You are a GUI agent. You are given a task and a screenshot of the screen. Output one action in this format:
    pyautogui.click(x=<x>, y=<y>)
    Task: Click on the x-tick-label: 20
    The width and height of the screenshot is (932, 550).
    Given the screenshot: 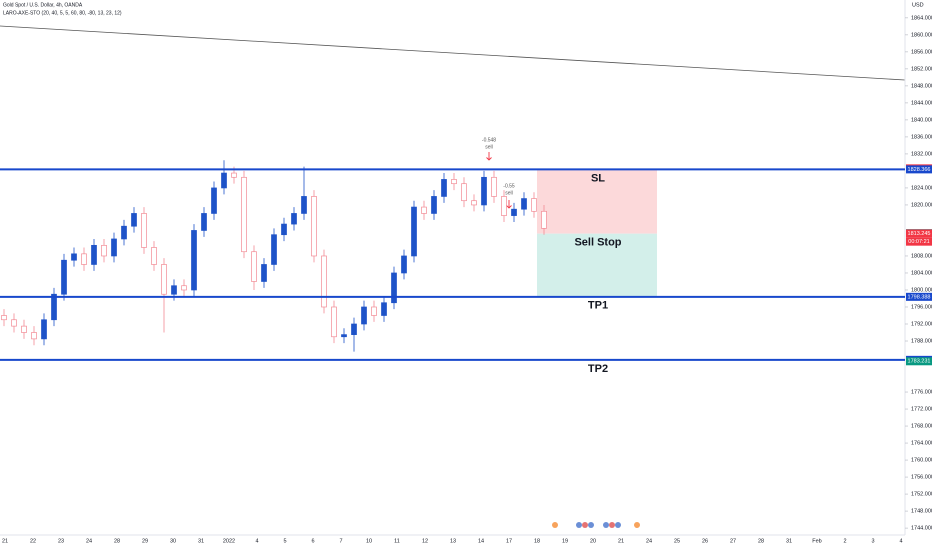 What is the action you would take?
    pyautogui.click(x=593, y=541)
    